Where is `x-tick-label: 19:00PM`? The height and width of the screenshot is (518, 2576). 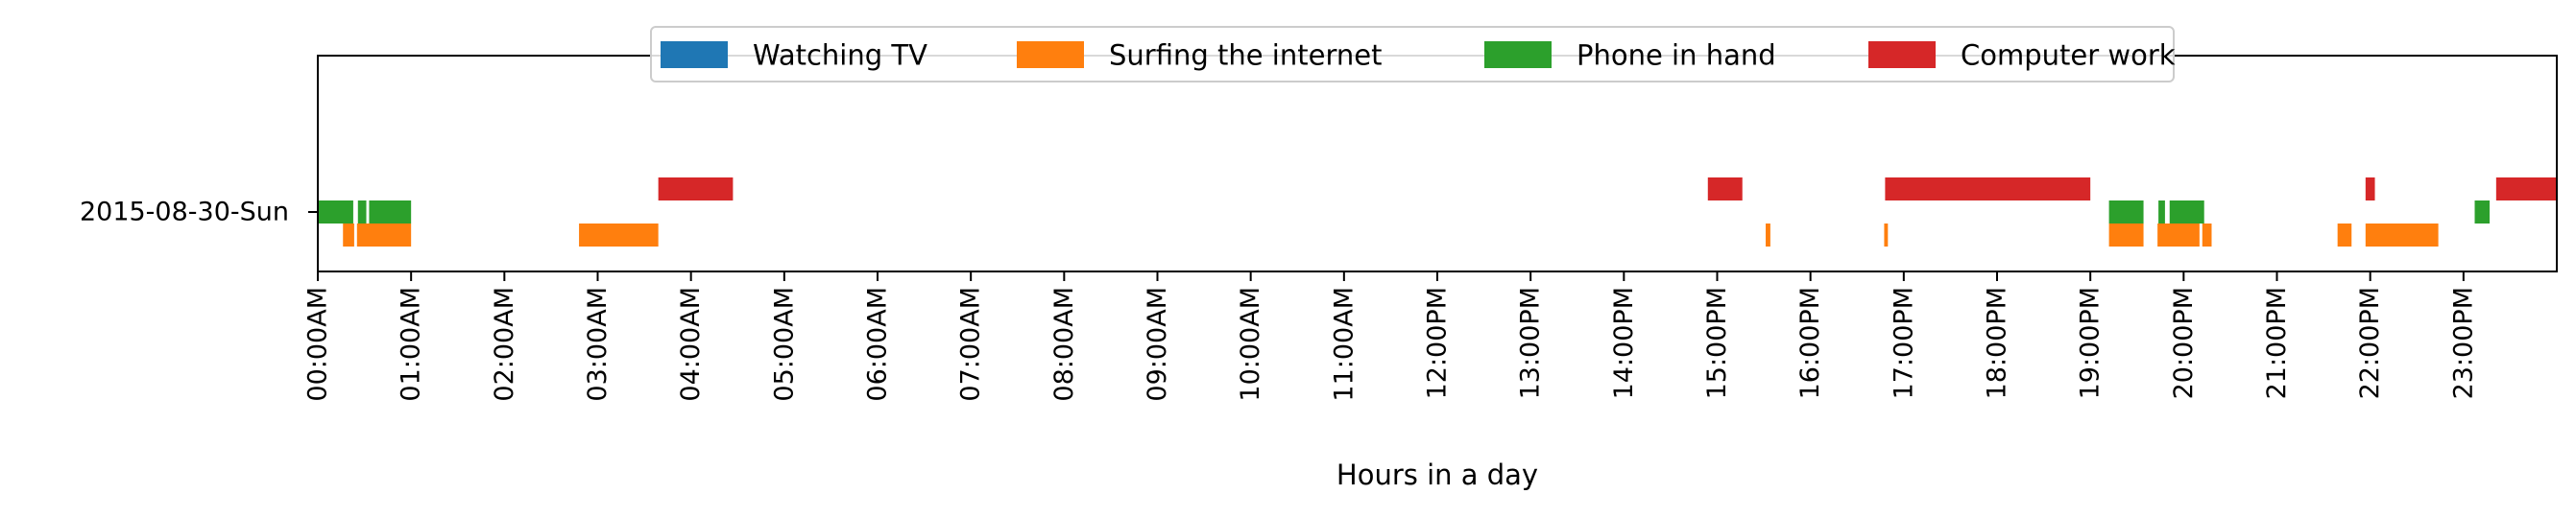 x-tick-label: 19:00PM is located at coordinates (2091, 343).